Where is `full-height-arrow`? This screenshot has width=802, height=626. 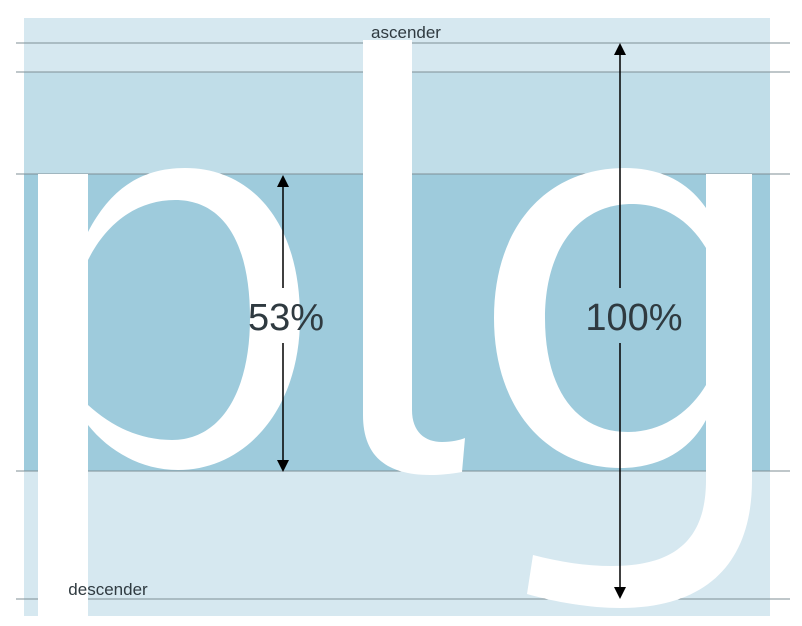 full-height-arrow is located at coordinates (620, 321).